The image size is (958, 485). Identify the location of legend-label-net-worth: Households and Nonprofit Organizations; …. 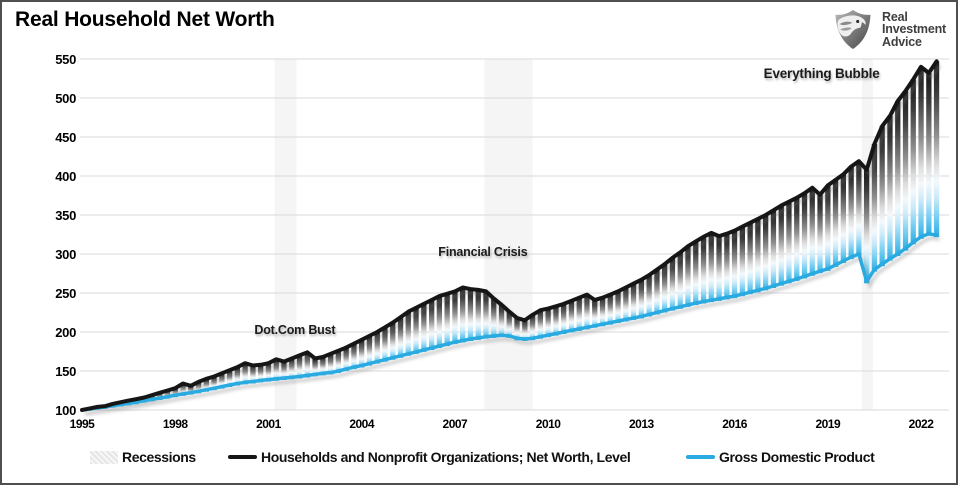
(446, 457).